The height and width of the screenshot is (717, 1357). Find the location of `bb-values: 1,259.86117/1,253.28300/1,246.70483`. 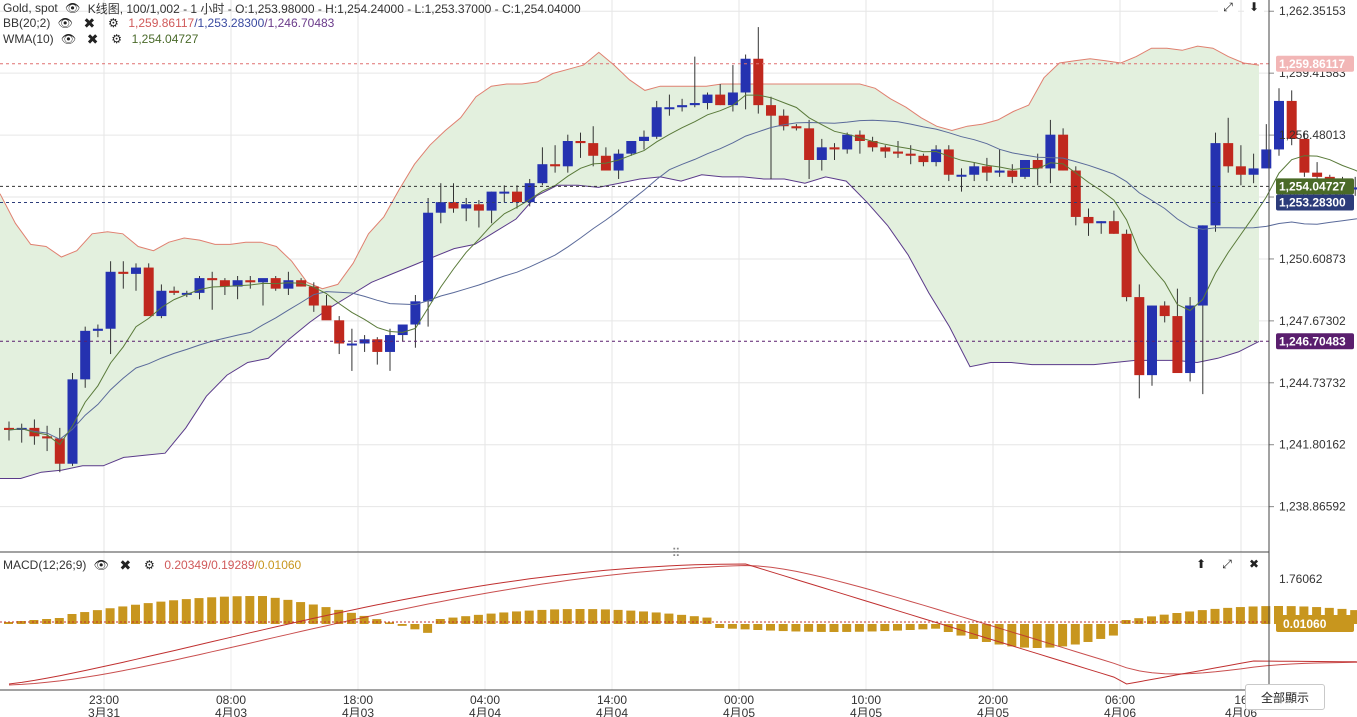

bb-values: 1,259.86117/1,253.28300/1,246.70483 is located at coordinates (231, 23).